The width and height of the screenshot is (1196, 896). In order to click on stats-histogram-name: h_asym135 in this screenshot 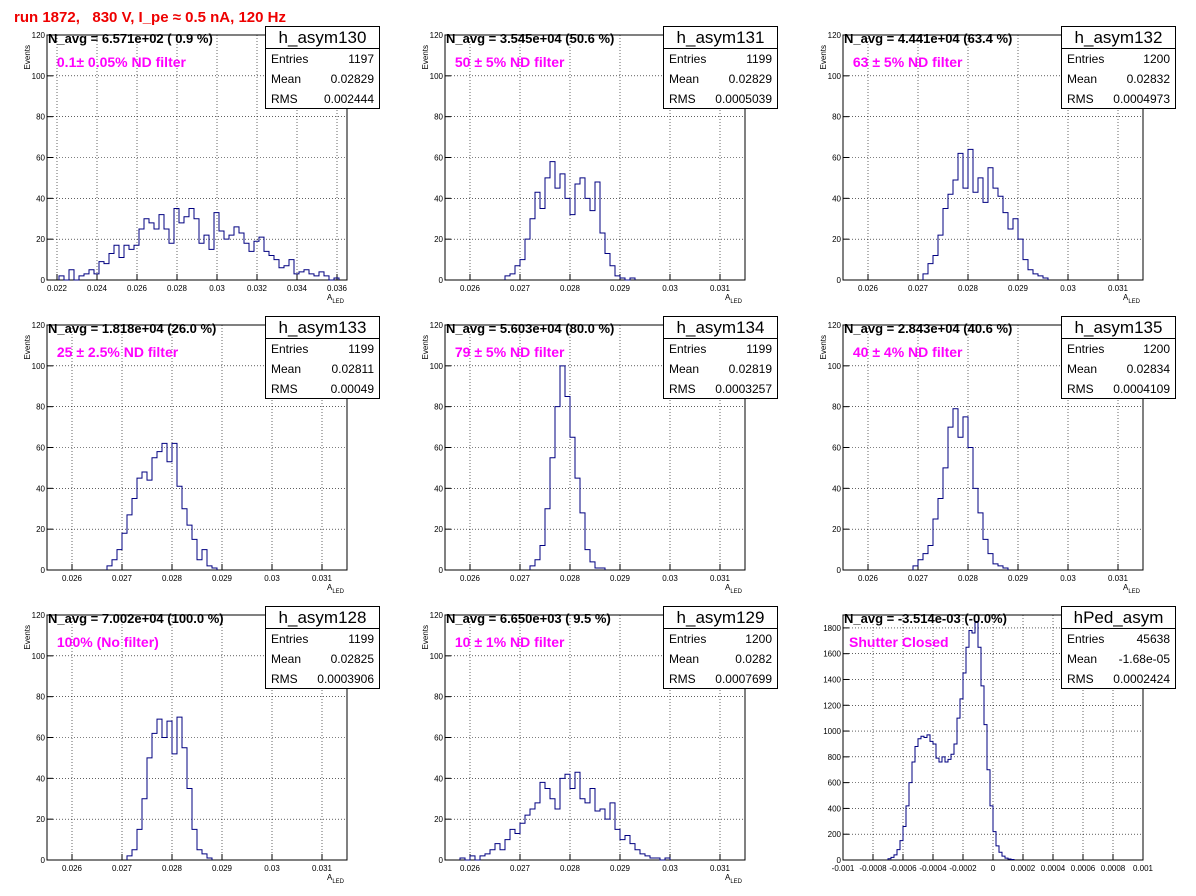, I will do `click(1118, 328)`.